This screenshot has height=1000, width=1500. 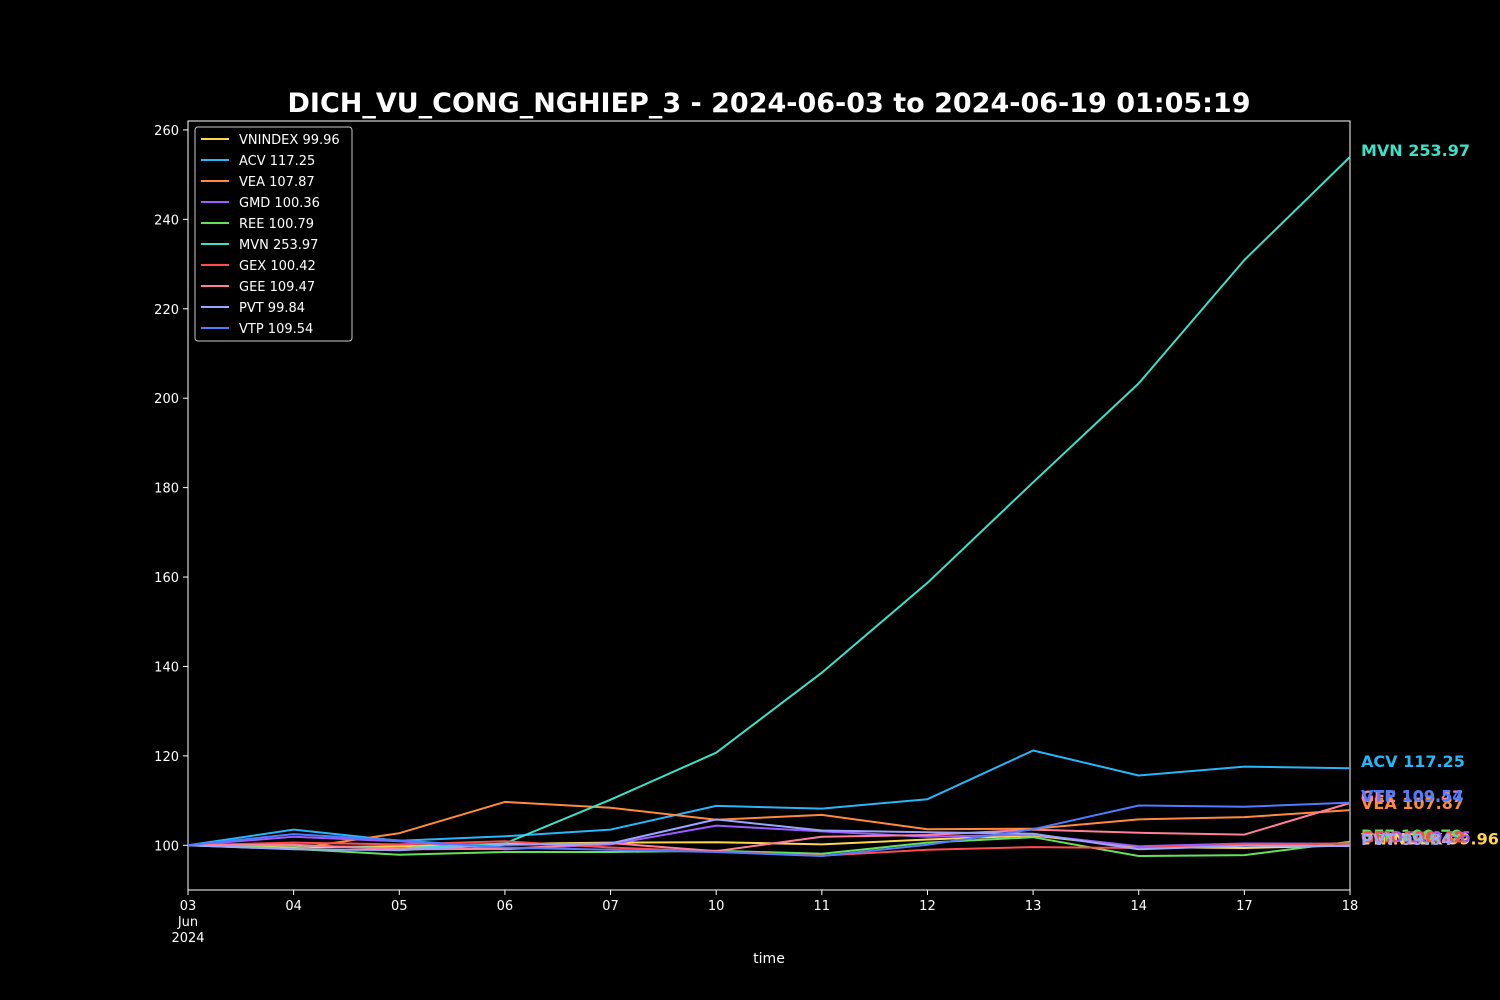 I want to click on end-label-gmd: GMD 100.36, so click(x=1416, y=837).